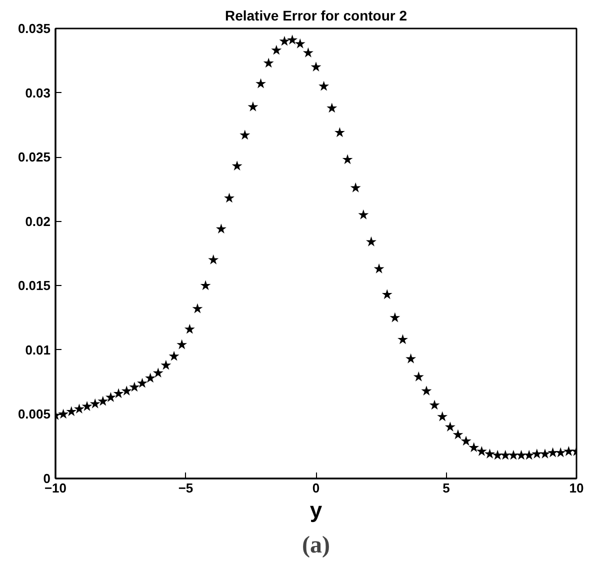 Image resolution: width=598 pixels, height=563 pixels. Describe the element at coordinates (186, 488) in the screenshot. I see `x-tick-label: −5` at that location.